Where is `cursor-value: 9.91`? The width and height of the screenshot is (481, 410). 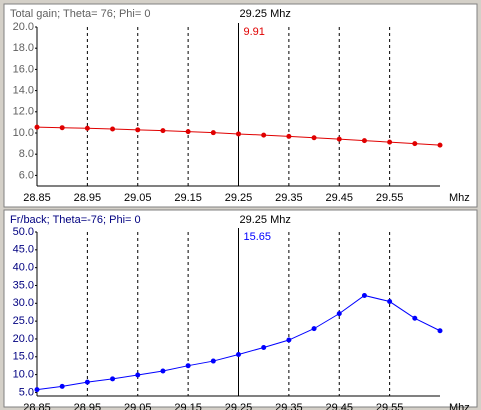
cursor-value: 9.91 is located at coordinates (254, 32).